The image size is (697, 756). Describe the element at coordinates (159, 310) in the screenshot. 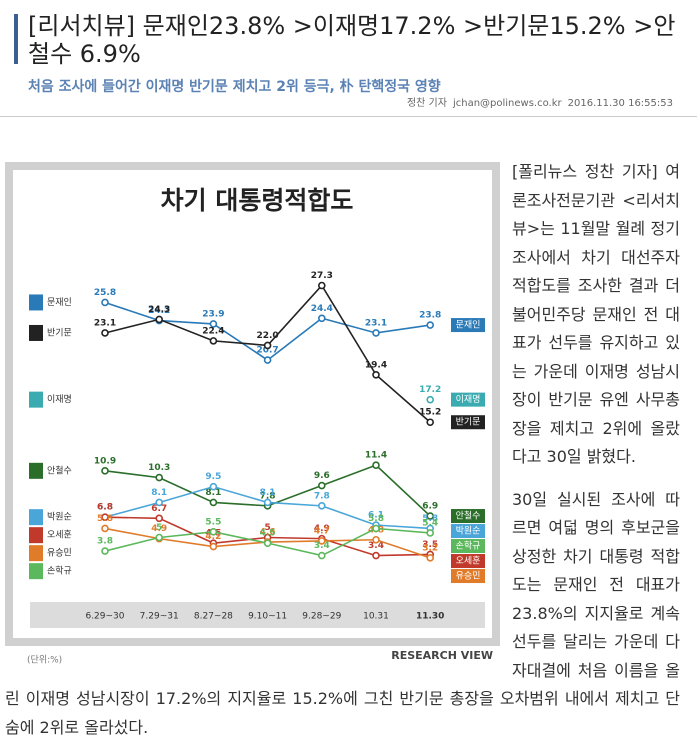

I see `data-label: 24.3` at that location.